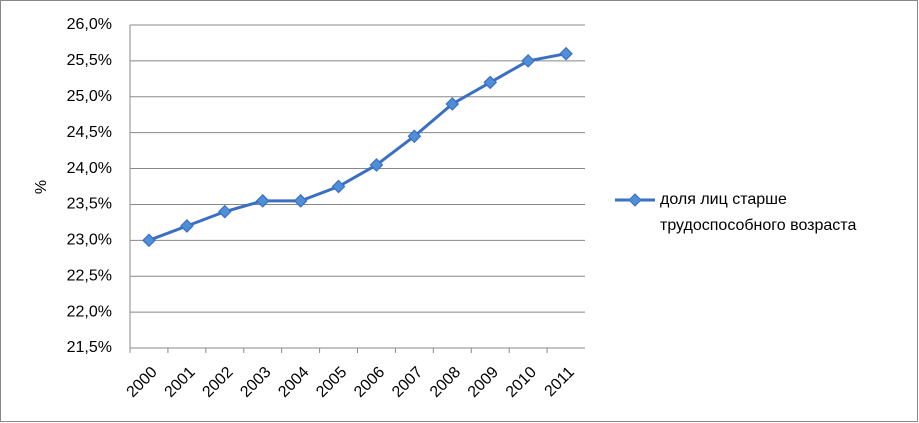  What do you see at coordinates (635, 200) in the screenshot?
I see `legend-marker` at bounding box center [635, 200].